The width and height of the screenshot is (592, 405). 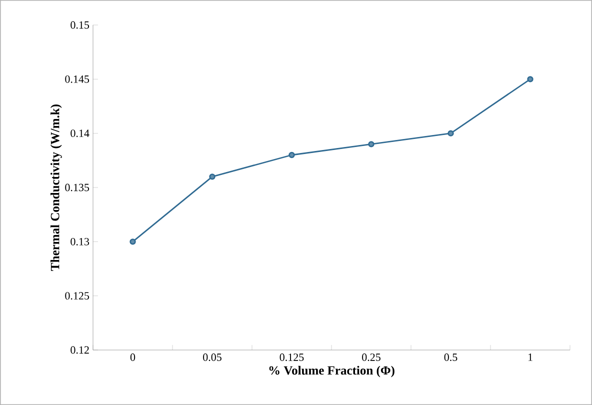 I want to click on x-tick-label: 0, so click(x=133, y=357).